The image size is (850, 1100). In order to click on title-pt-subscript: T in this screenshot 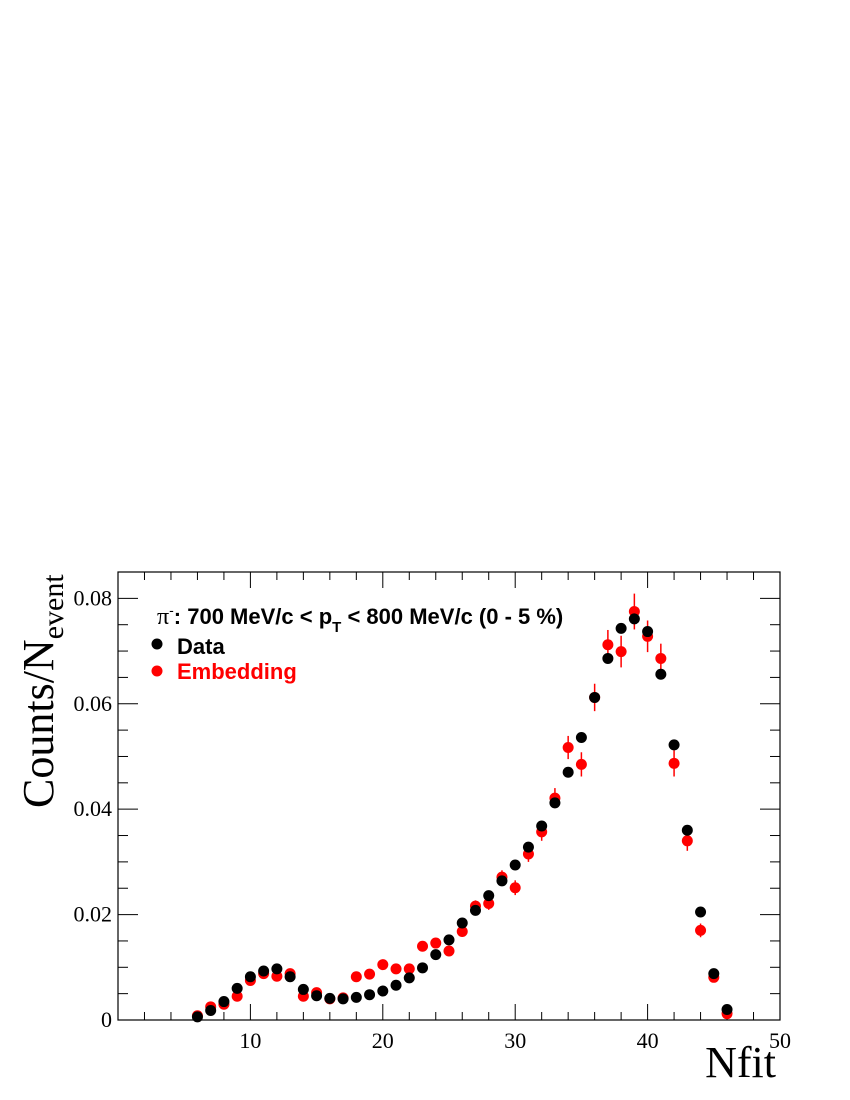, I will do `click(336, 627)`.